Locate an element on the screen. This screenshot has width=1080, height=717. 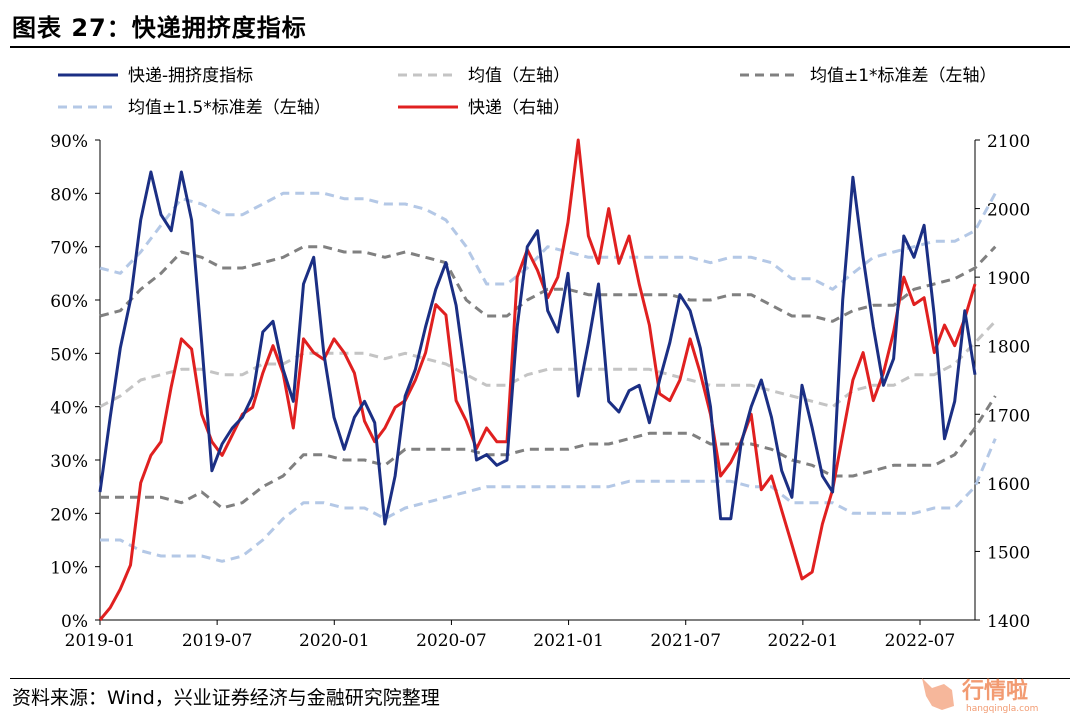
right-tick-label: 1500 is located at coordinates (1008, 553).